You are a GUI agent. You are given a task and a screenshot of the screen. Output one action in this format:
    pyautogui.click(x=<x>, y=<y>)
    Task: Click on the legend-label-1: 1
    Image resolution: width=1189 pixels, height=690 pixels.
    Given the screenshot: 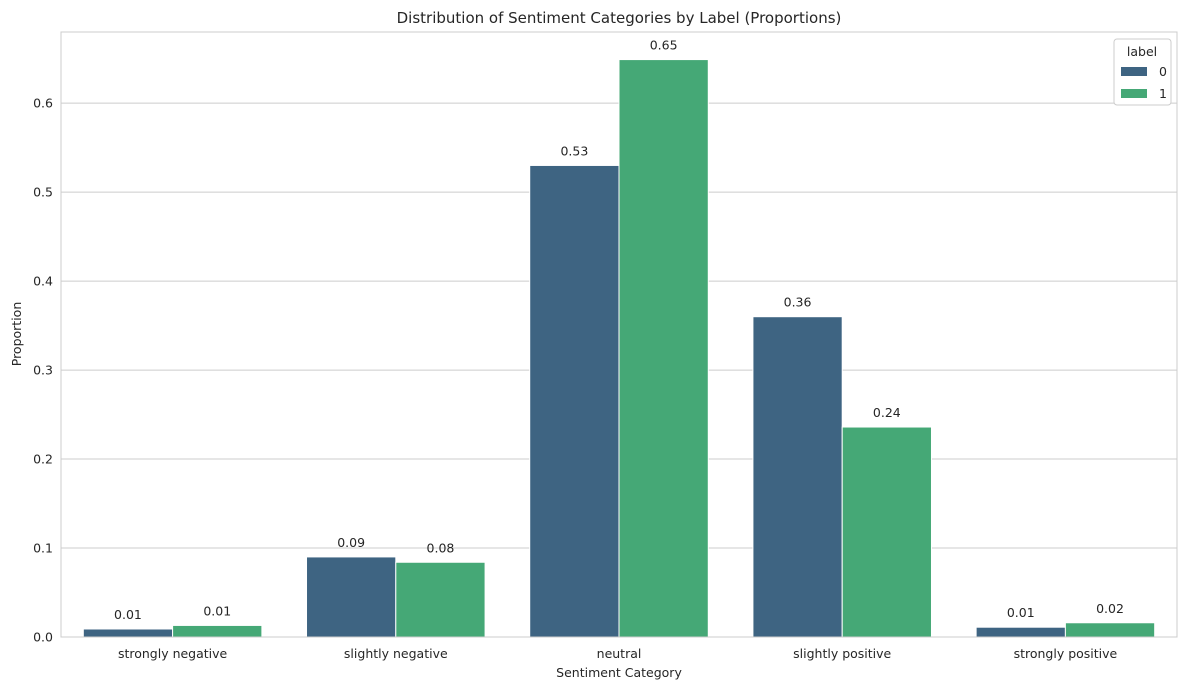 What is the action you would take?
    pyautogui.click(x=1163, y=93)
    